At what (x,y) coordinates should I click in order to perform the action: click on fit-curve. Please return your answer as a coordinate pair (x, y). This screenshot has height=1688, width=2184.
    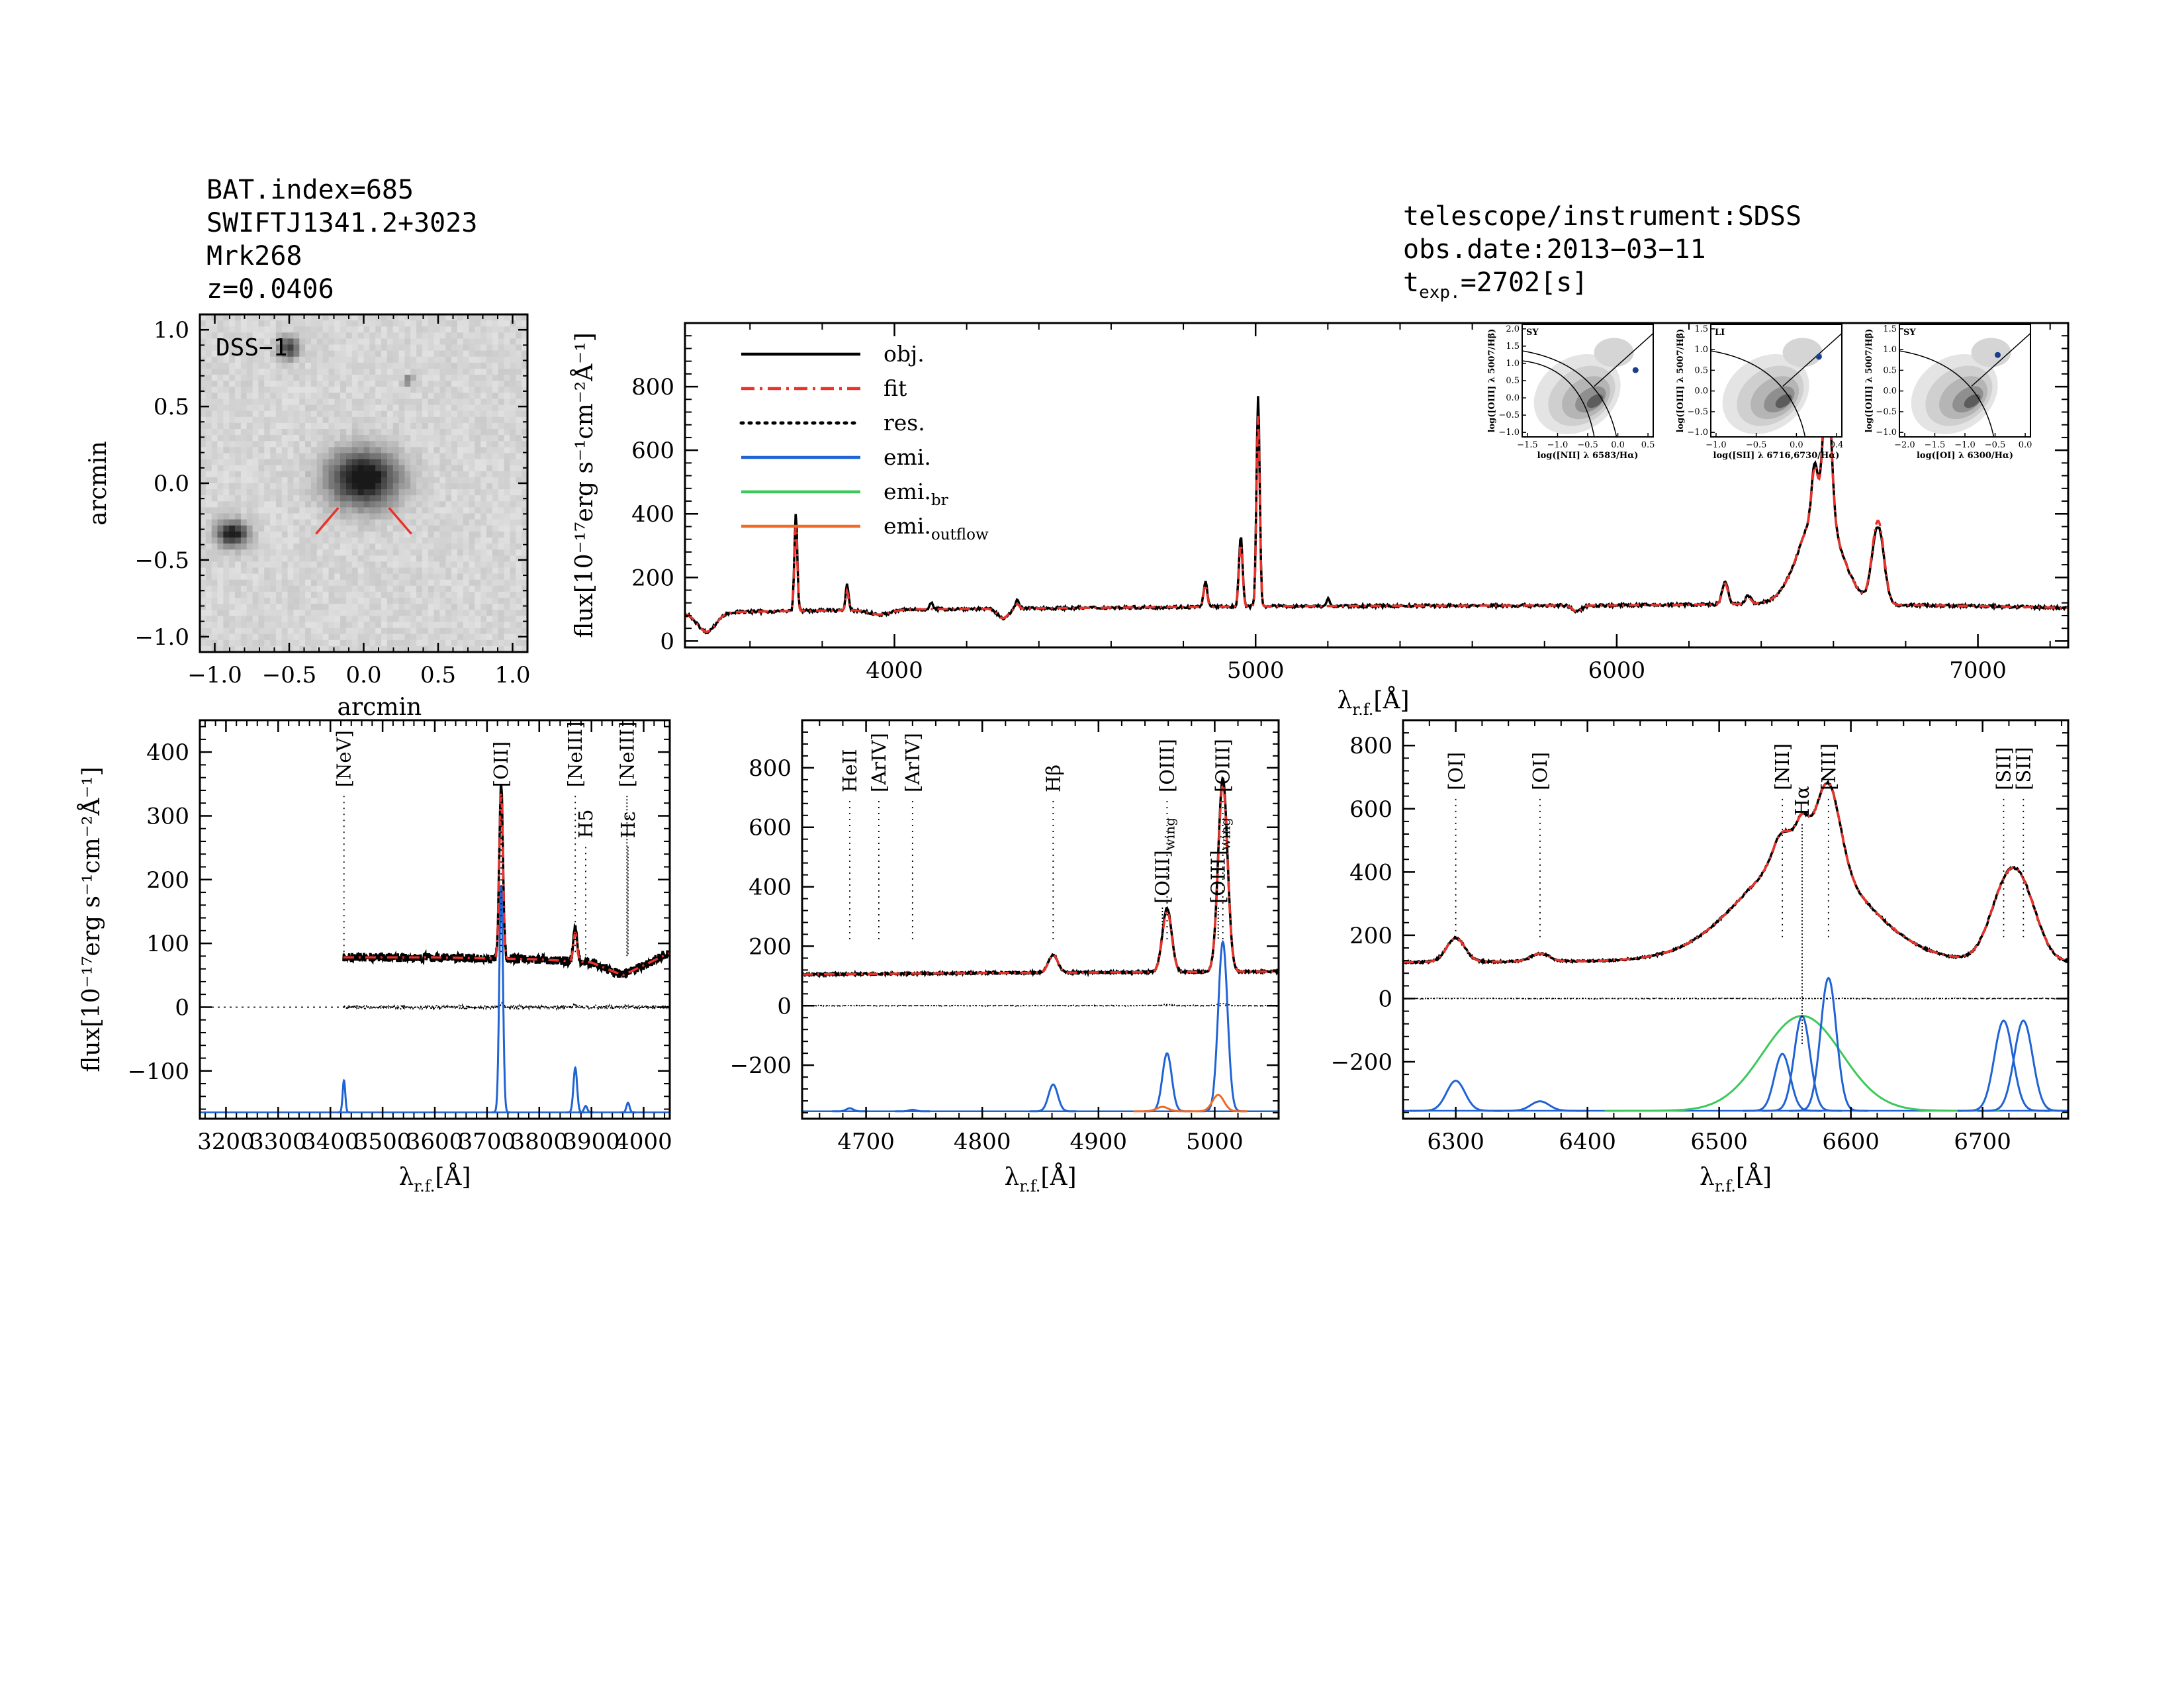
    Looking at the image, I should click on (1376, 507).